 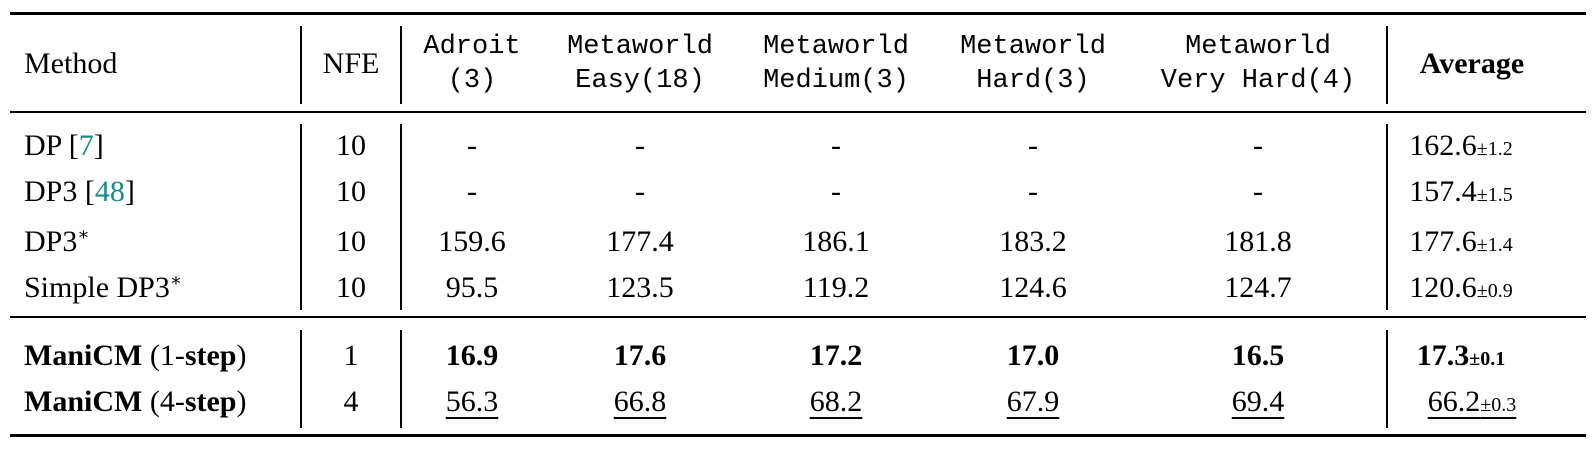 What do you see at coordinates (472, 287) in the screenshot?
I see `row-val: 95.5` at bounding box center [472, 287].